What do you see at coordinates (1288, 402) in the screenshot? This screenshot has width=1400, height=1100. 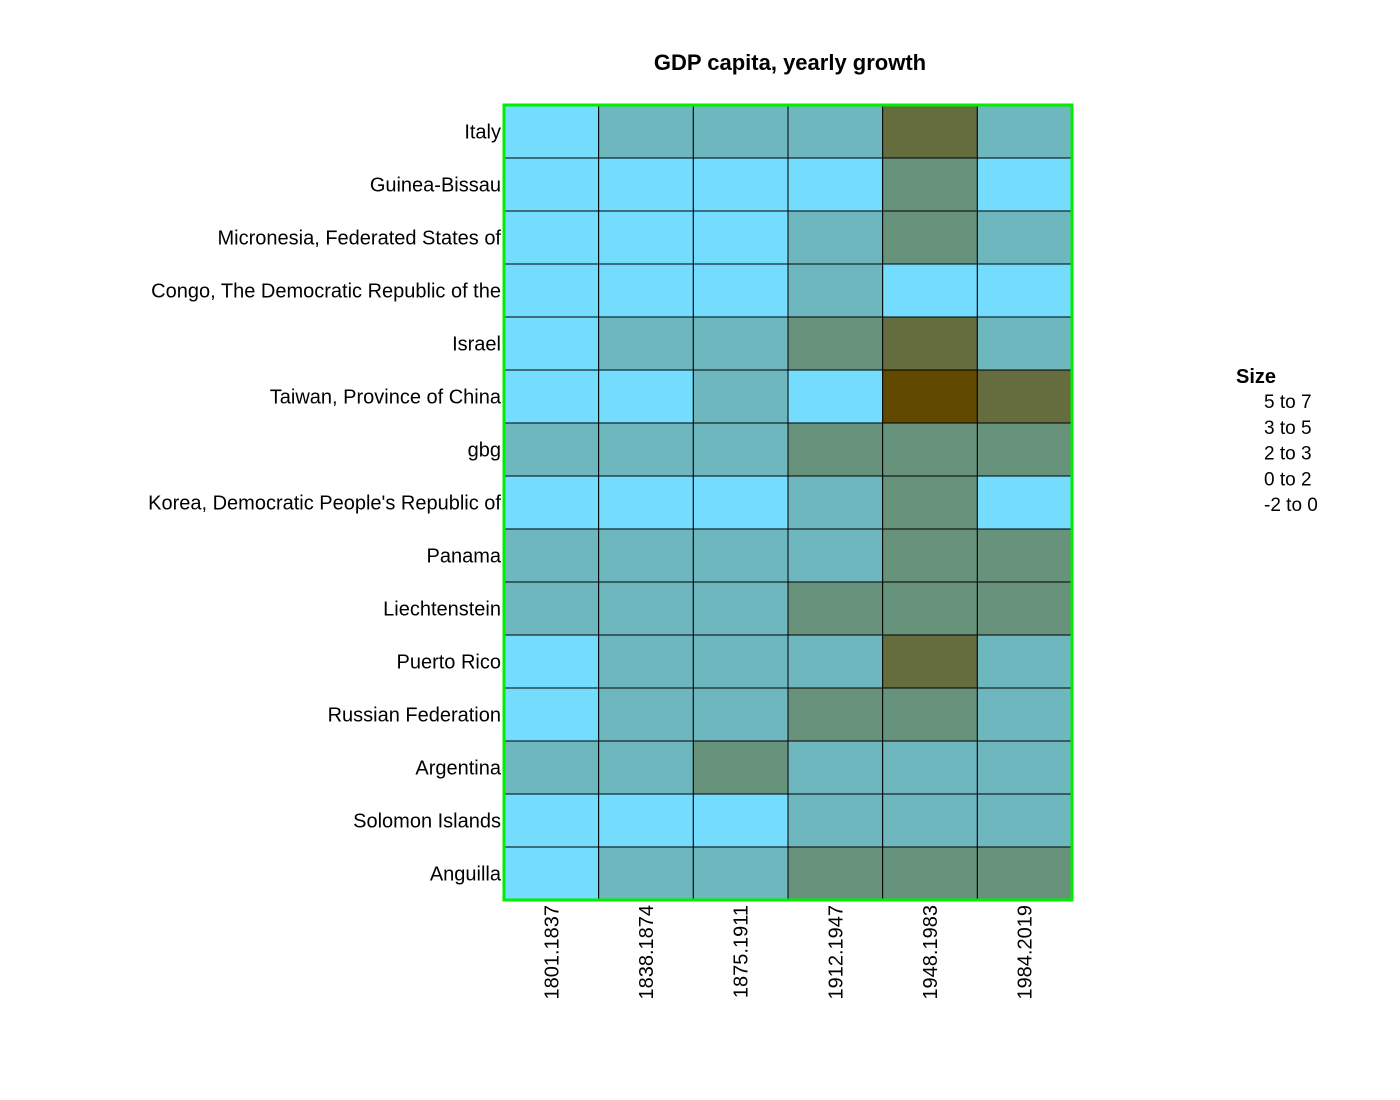 I see `legend-entry: 5 to 7` at bounding box center [1288, 402].